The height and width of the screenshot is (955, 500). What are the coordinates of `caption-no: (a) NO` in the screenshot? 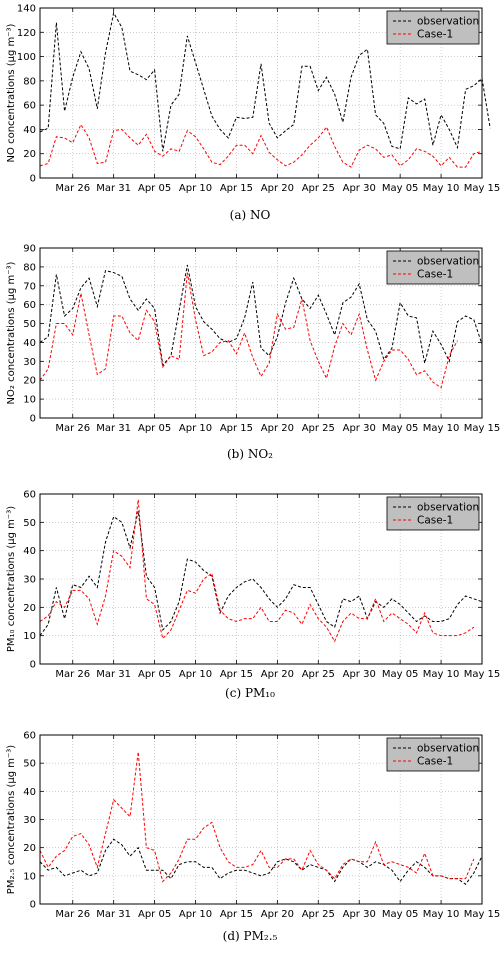 It's located at (250, 215).